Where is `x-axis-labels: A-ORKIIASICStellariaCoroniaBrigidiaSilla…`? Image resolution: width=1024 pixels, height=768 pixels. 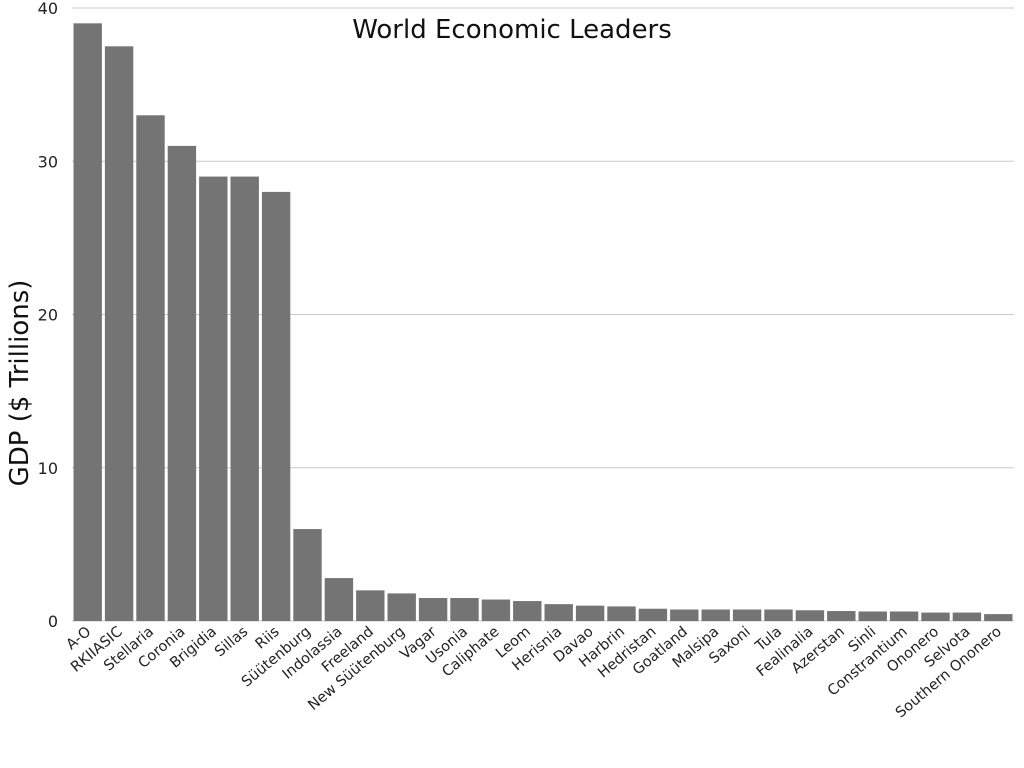 x-axis-labels: A-ORKIIASICStellariaCoroniaBrigidiaSilla… is located at coordinates (534, 673).